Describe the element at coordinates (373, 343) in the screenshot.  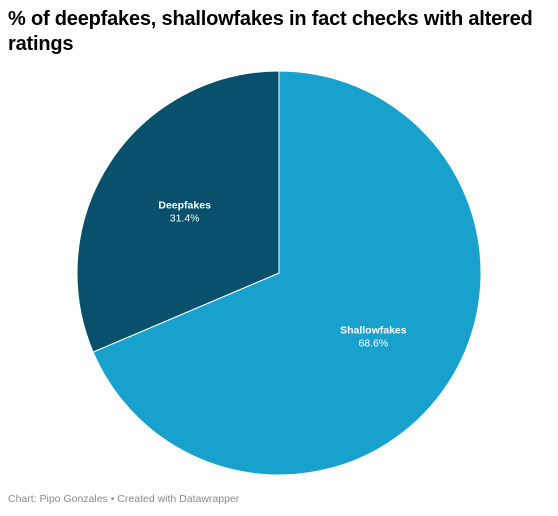
I see `slice-value-shallowfakes: 68.6%` at that location.